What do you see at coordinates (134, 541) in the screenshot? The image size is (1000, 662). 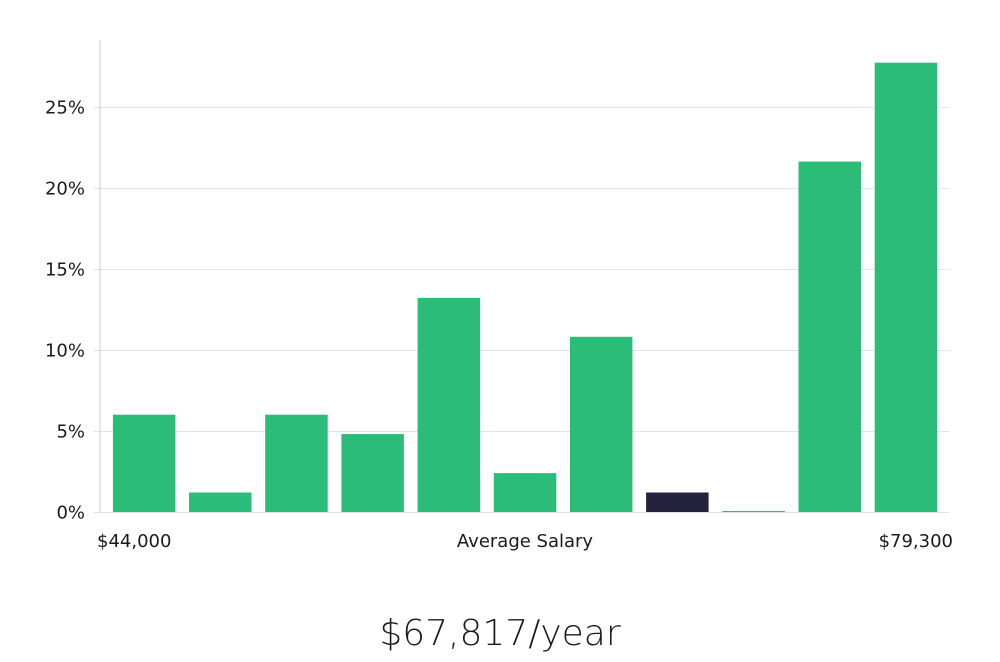 I see `x-min-label: $44,000` at bounding box center [134, 541].